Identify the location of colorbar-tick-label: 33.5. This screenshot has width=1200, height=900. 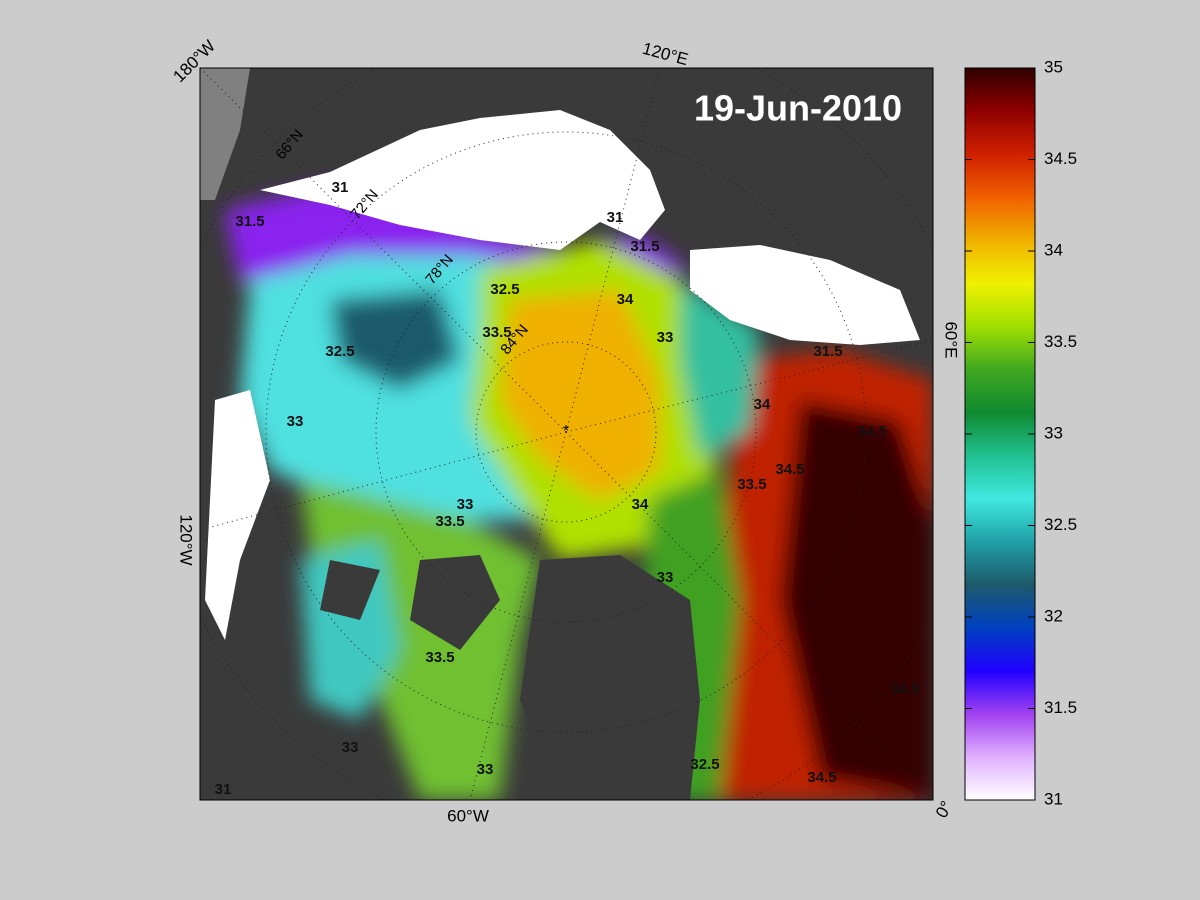
(1060, 341).